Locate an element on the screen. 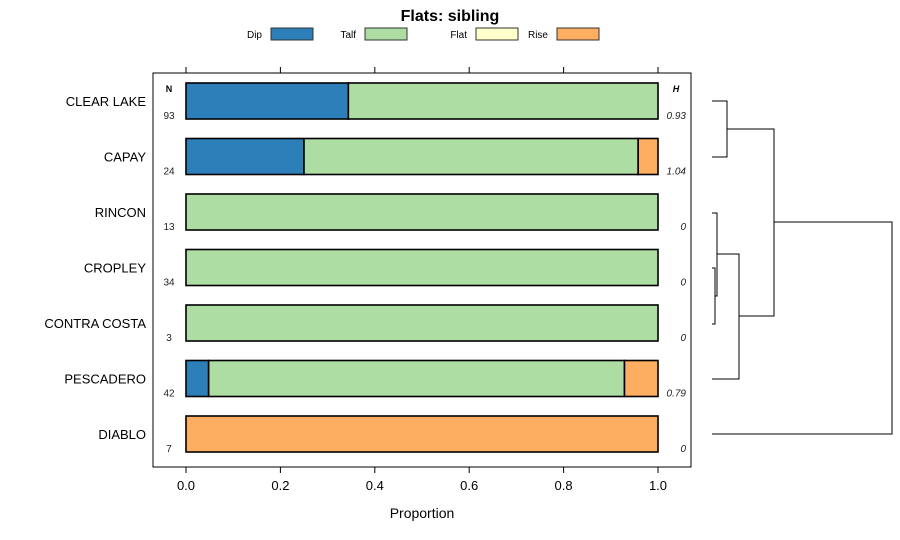  n-header: N is located at coordinates (169, 89).